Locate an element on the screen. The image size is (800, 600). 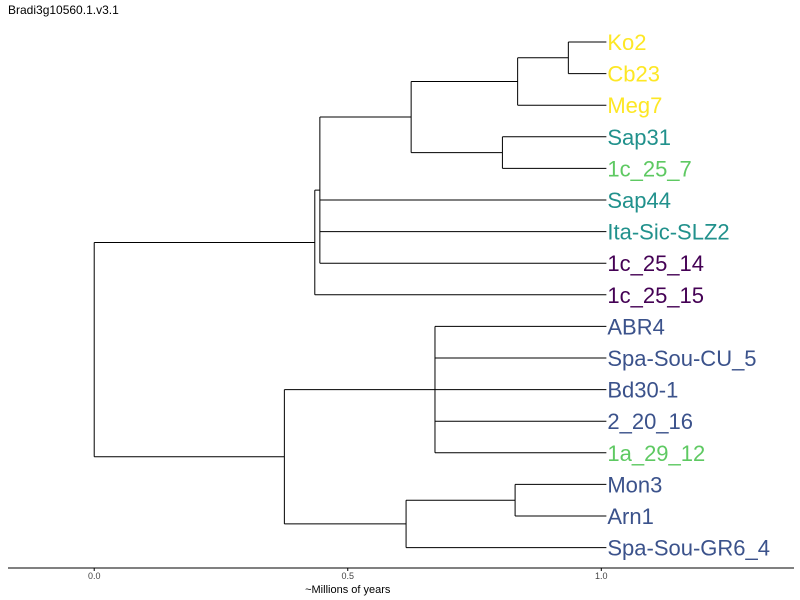
leaf-label-0: Ko2 is located at coordinates (626, 42).